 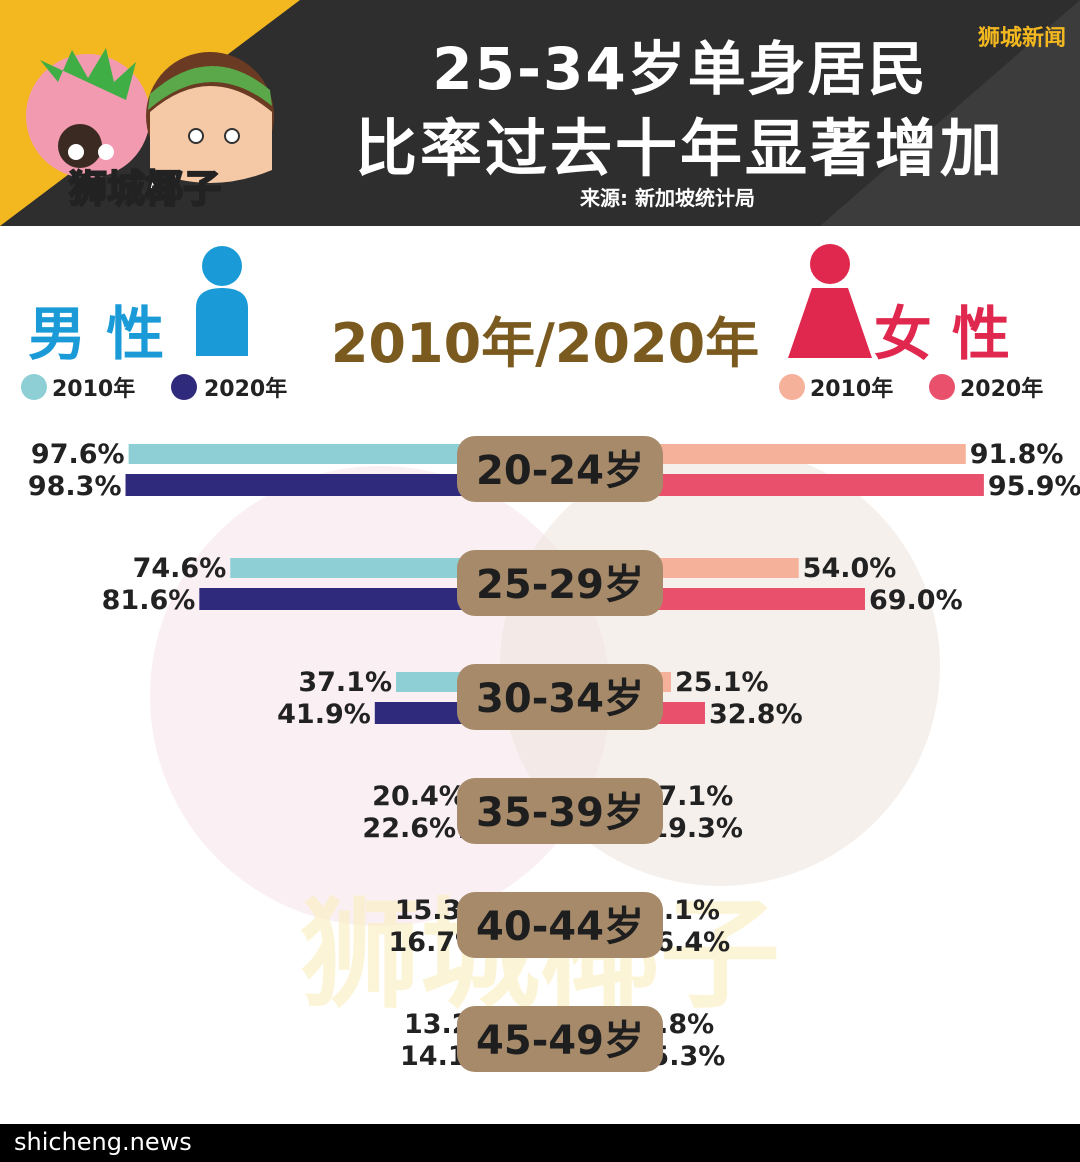 I want to click on category-label: 45-49岁, so click(x=560, y=1041).